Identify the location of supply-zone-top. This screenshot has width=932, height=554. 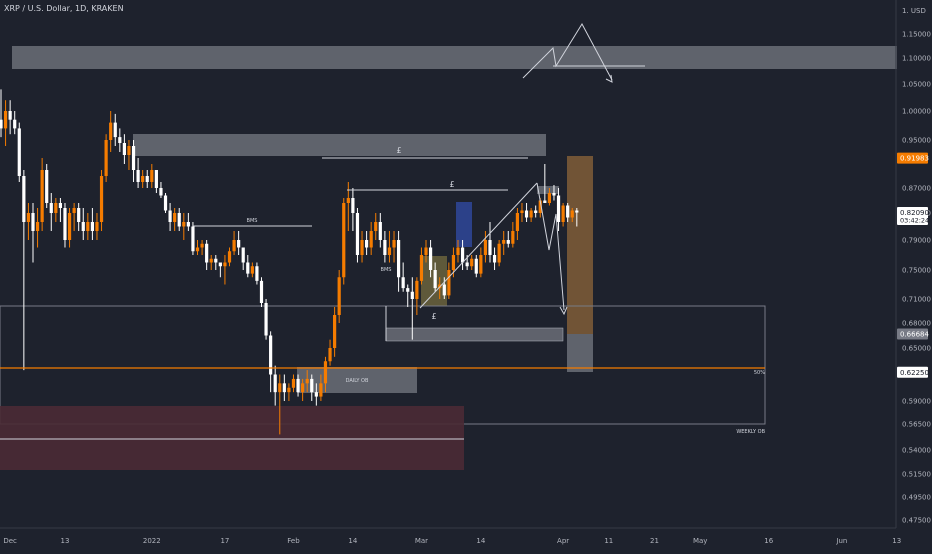
(454, 57).